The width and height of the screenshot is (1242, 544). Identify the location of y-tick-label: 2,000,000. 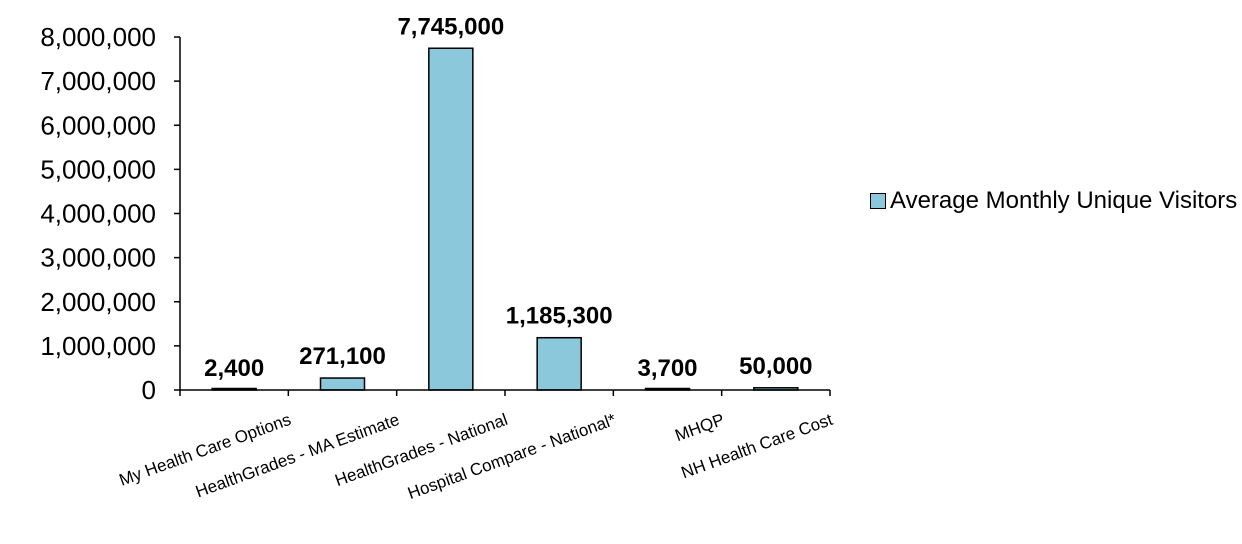
(98, 302).